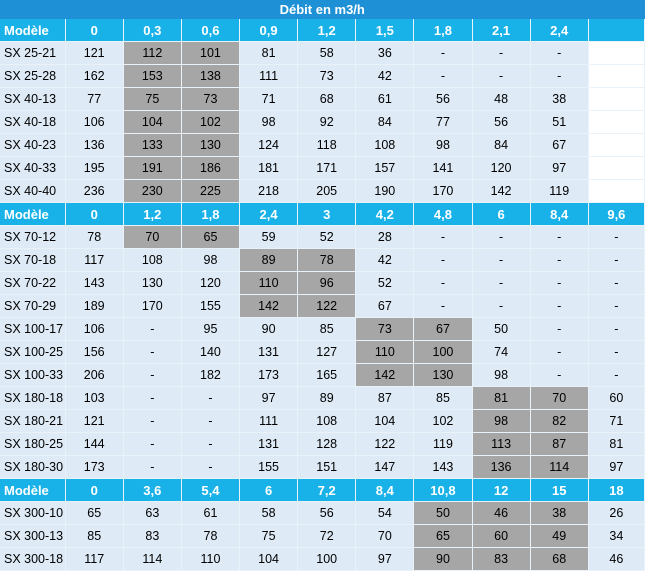 This screenshot has width=645, height=571. Describe the element at coordinates (94, 237) in the screenshot. I see `head-value-cell: 78` at that location.